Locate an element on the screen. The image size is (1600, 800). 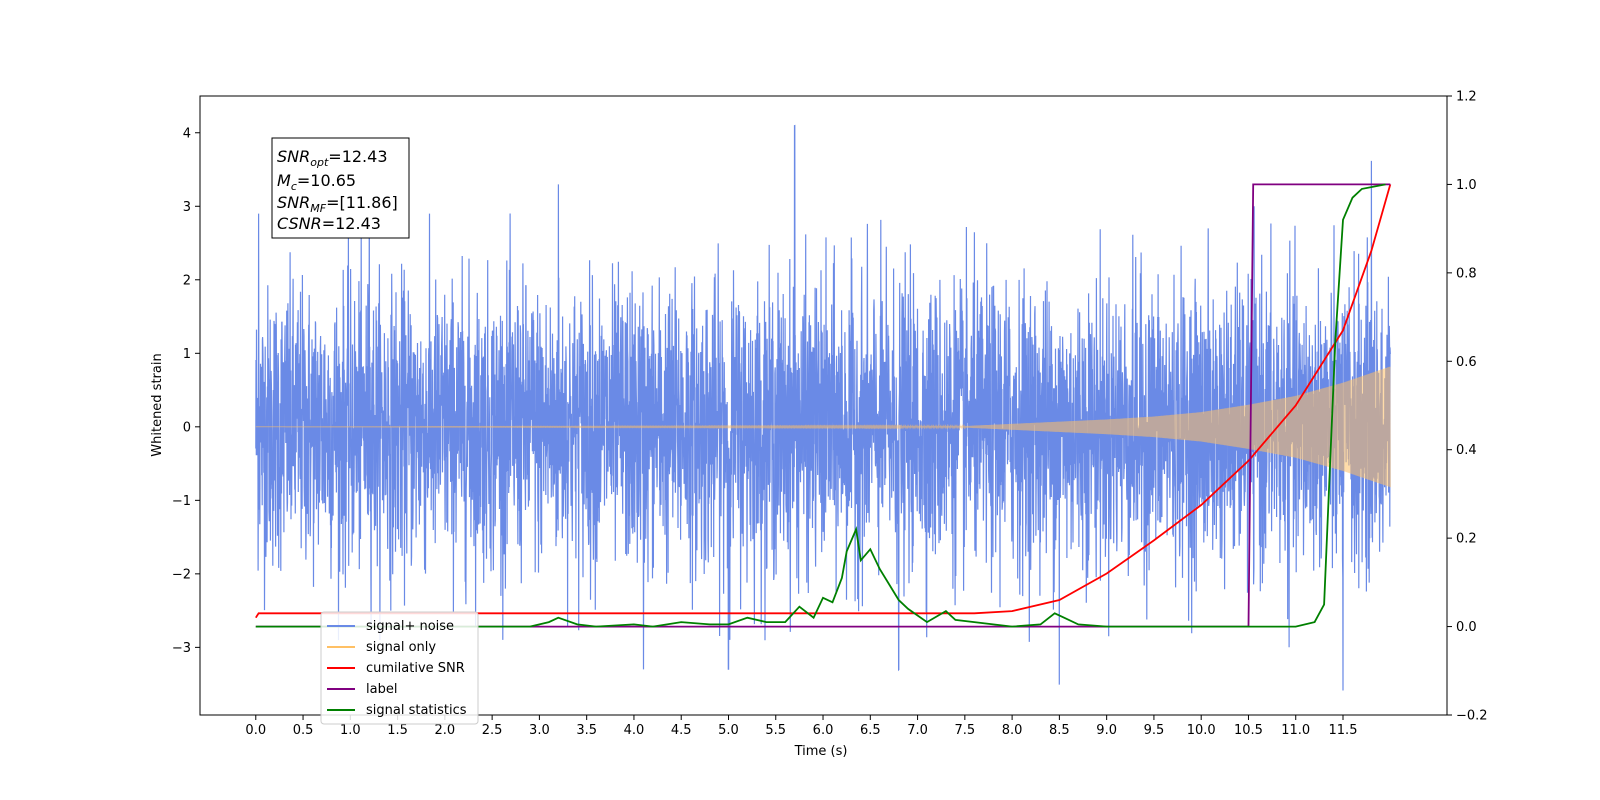
x-tick-label: 0.5 is located at coordinates (303, 730).